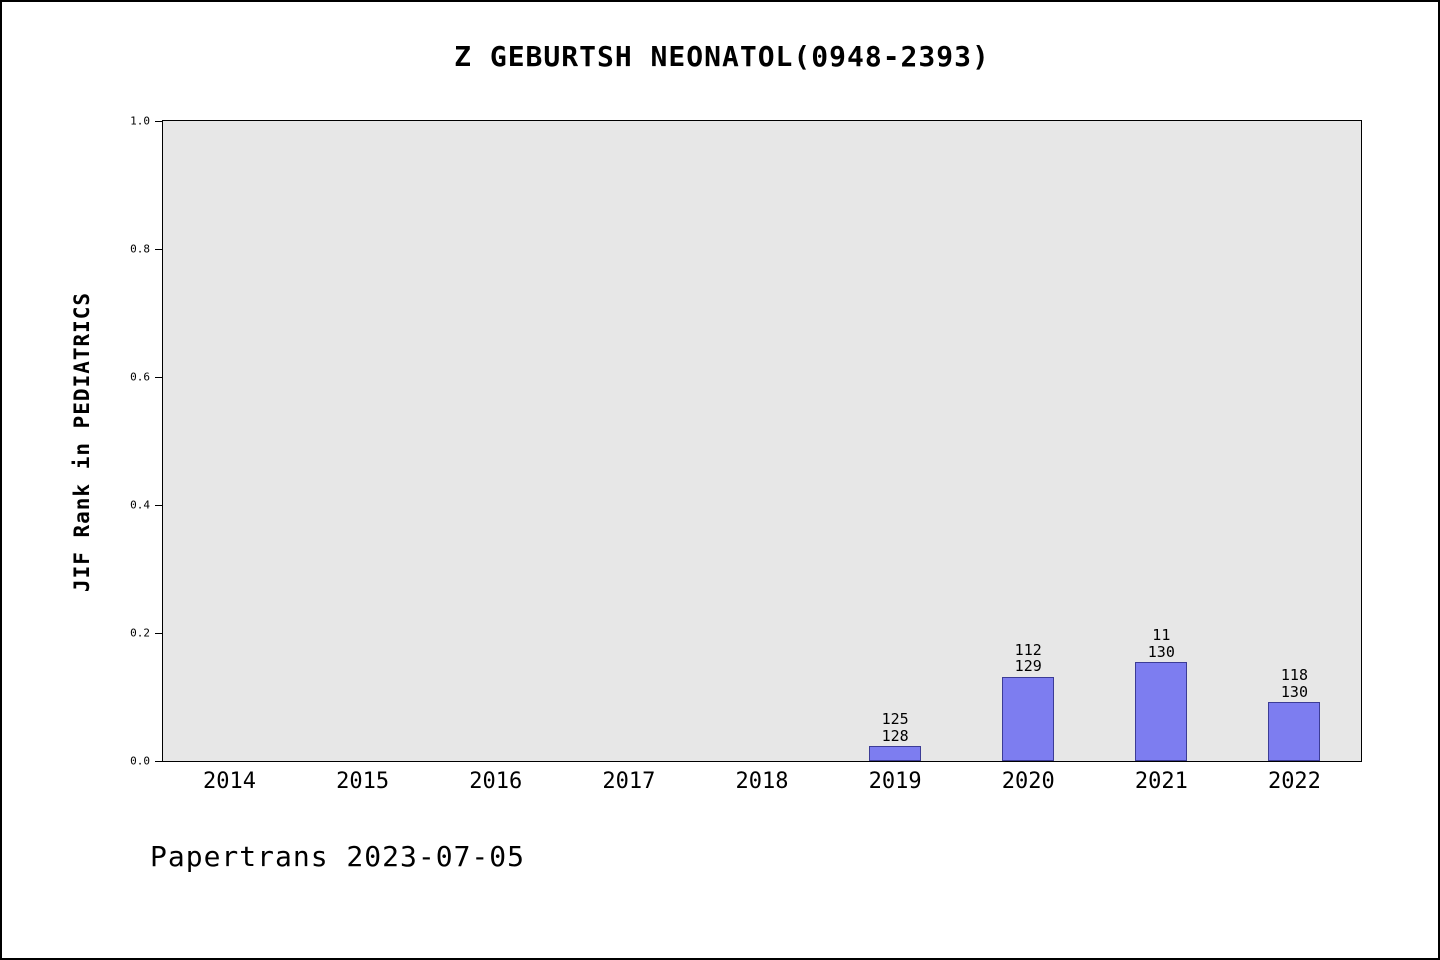 This screenshot has height=960, width=1440. What do you see at coordinates (82, 442) in the screenshot?
I see `y-axis-label: JIF Rank in PEDIATRICS` at bounding box center [82, 442].